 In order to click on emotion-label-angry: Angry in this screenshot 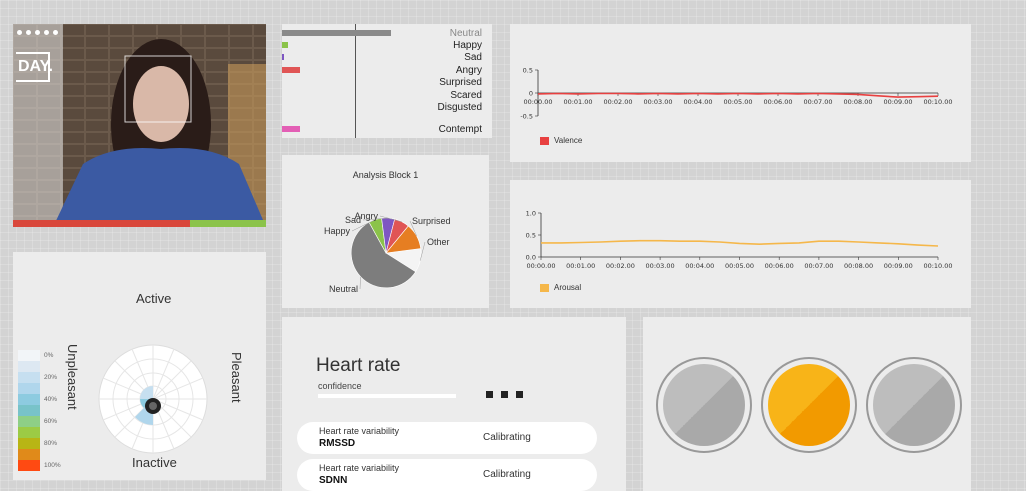, I will do `click(468, 70)`.